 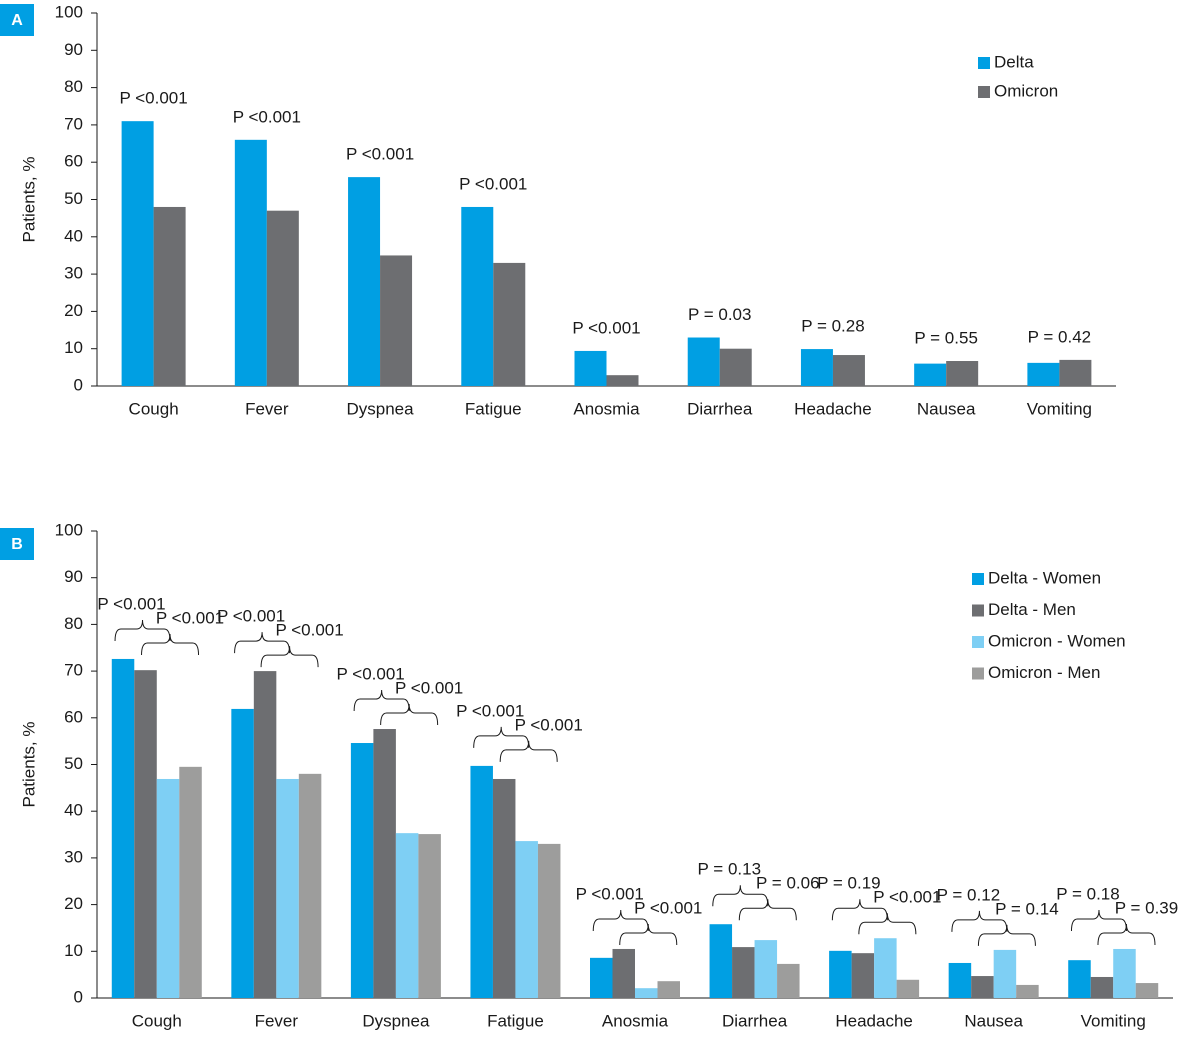 What do you see at coordinates (73, 235) in the screenshot?
I see `y-tick-label: 40` at bounding box center [73, 235].